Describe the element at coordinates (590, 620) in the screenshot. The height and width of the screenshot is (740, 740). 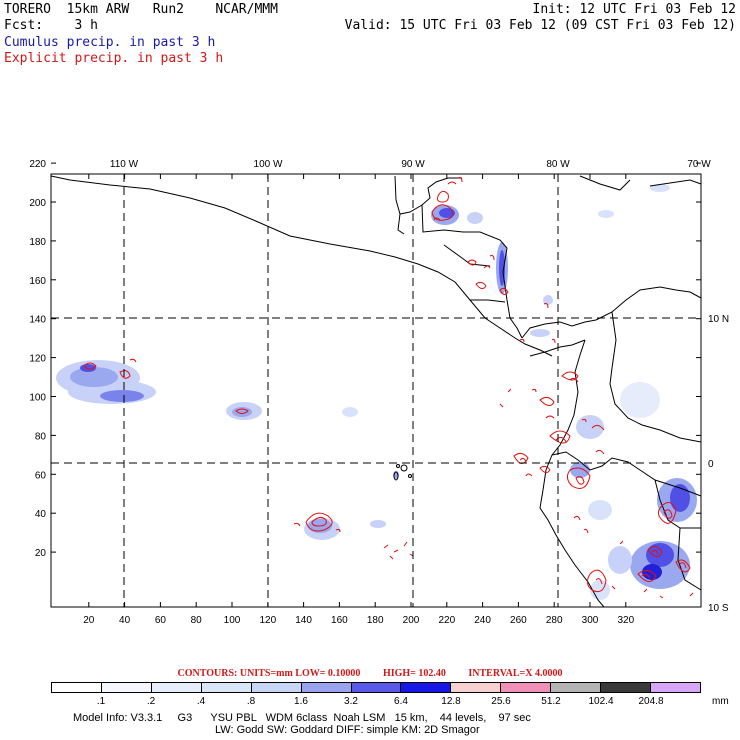
I see `x-tick-label: 300` at that location.